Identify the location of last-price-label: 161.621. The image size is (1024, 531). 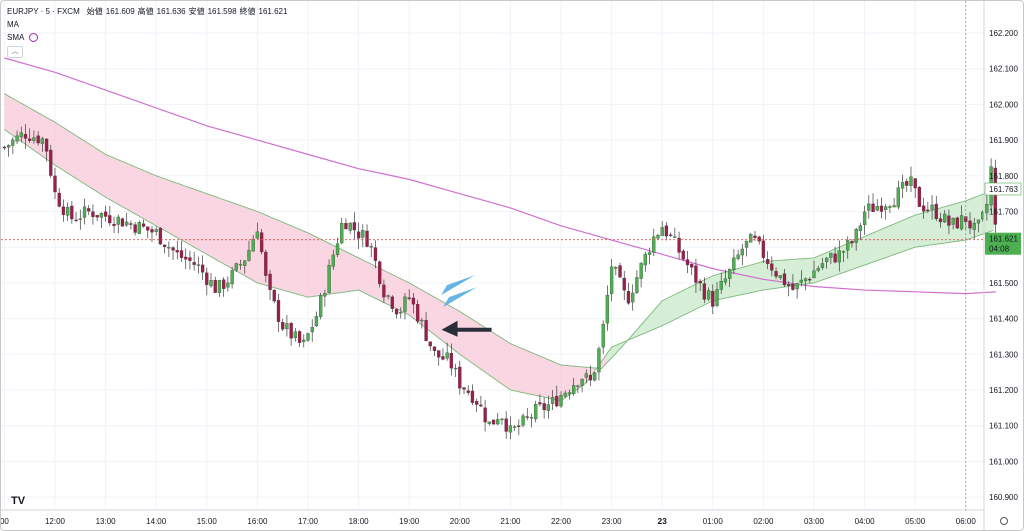
(1003, 239).